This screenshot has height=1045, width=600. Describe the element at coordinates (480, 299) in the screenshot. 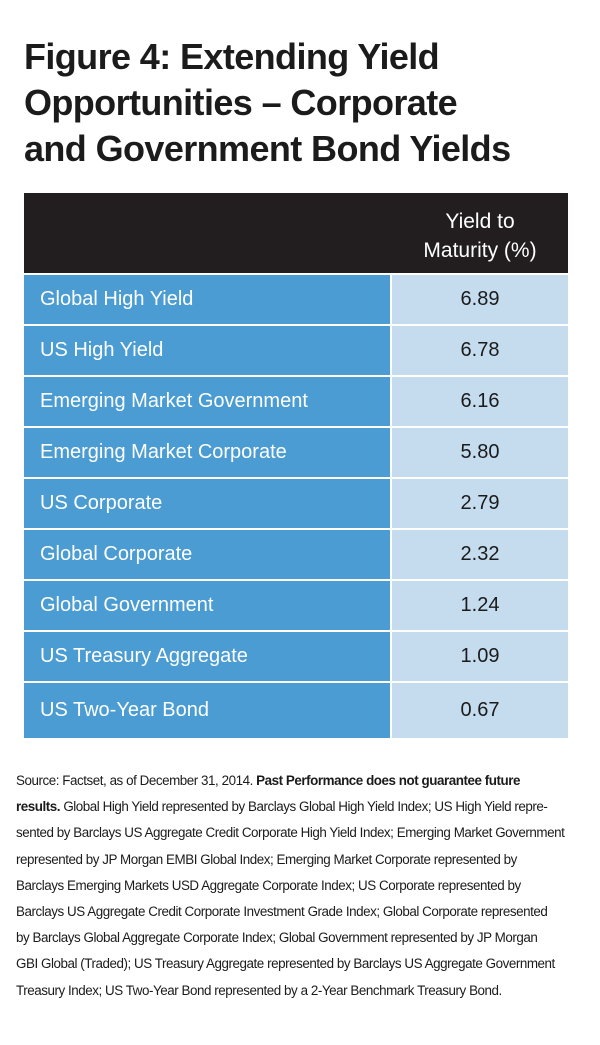

I see `row-value-global-high-yield: 6.89` at that location.